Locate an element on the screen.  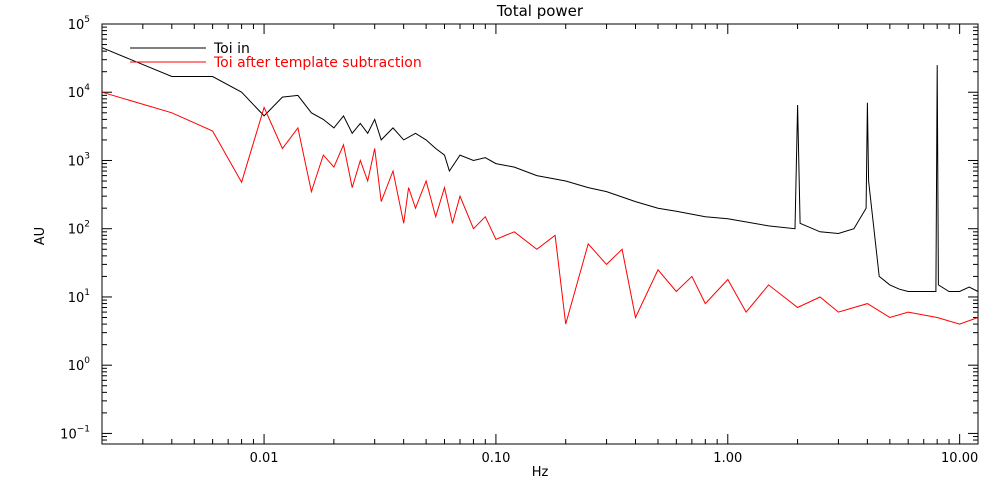
x-tick-label: 0.01 is located at coordinates (264, 458).